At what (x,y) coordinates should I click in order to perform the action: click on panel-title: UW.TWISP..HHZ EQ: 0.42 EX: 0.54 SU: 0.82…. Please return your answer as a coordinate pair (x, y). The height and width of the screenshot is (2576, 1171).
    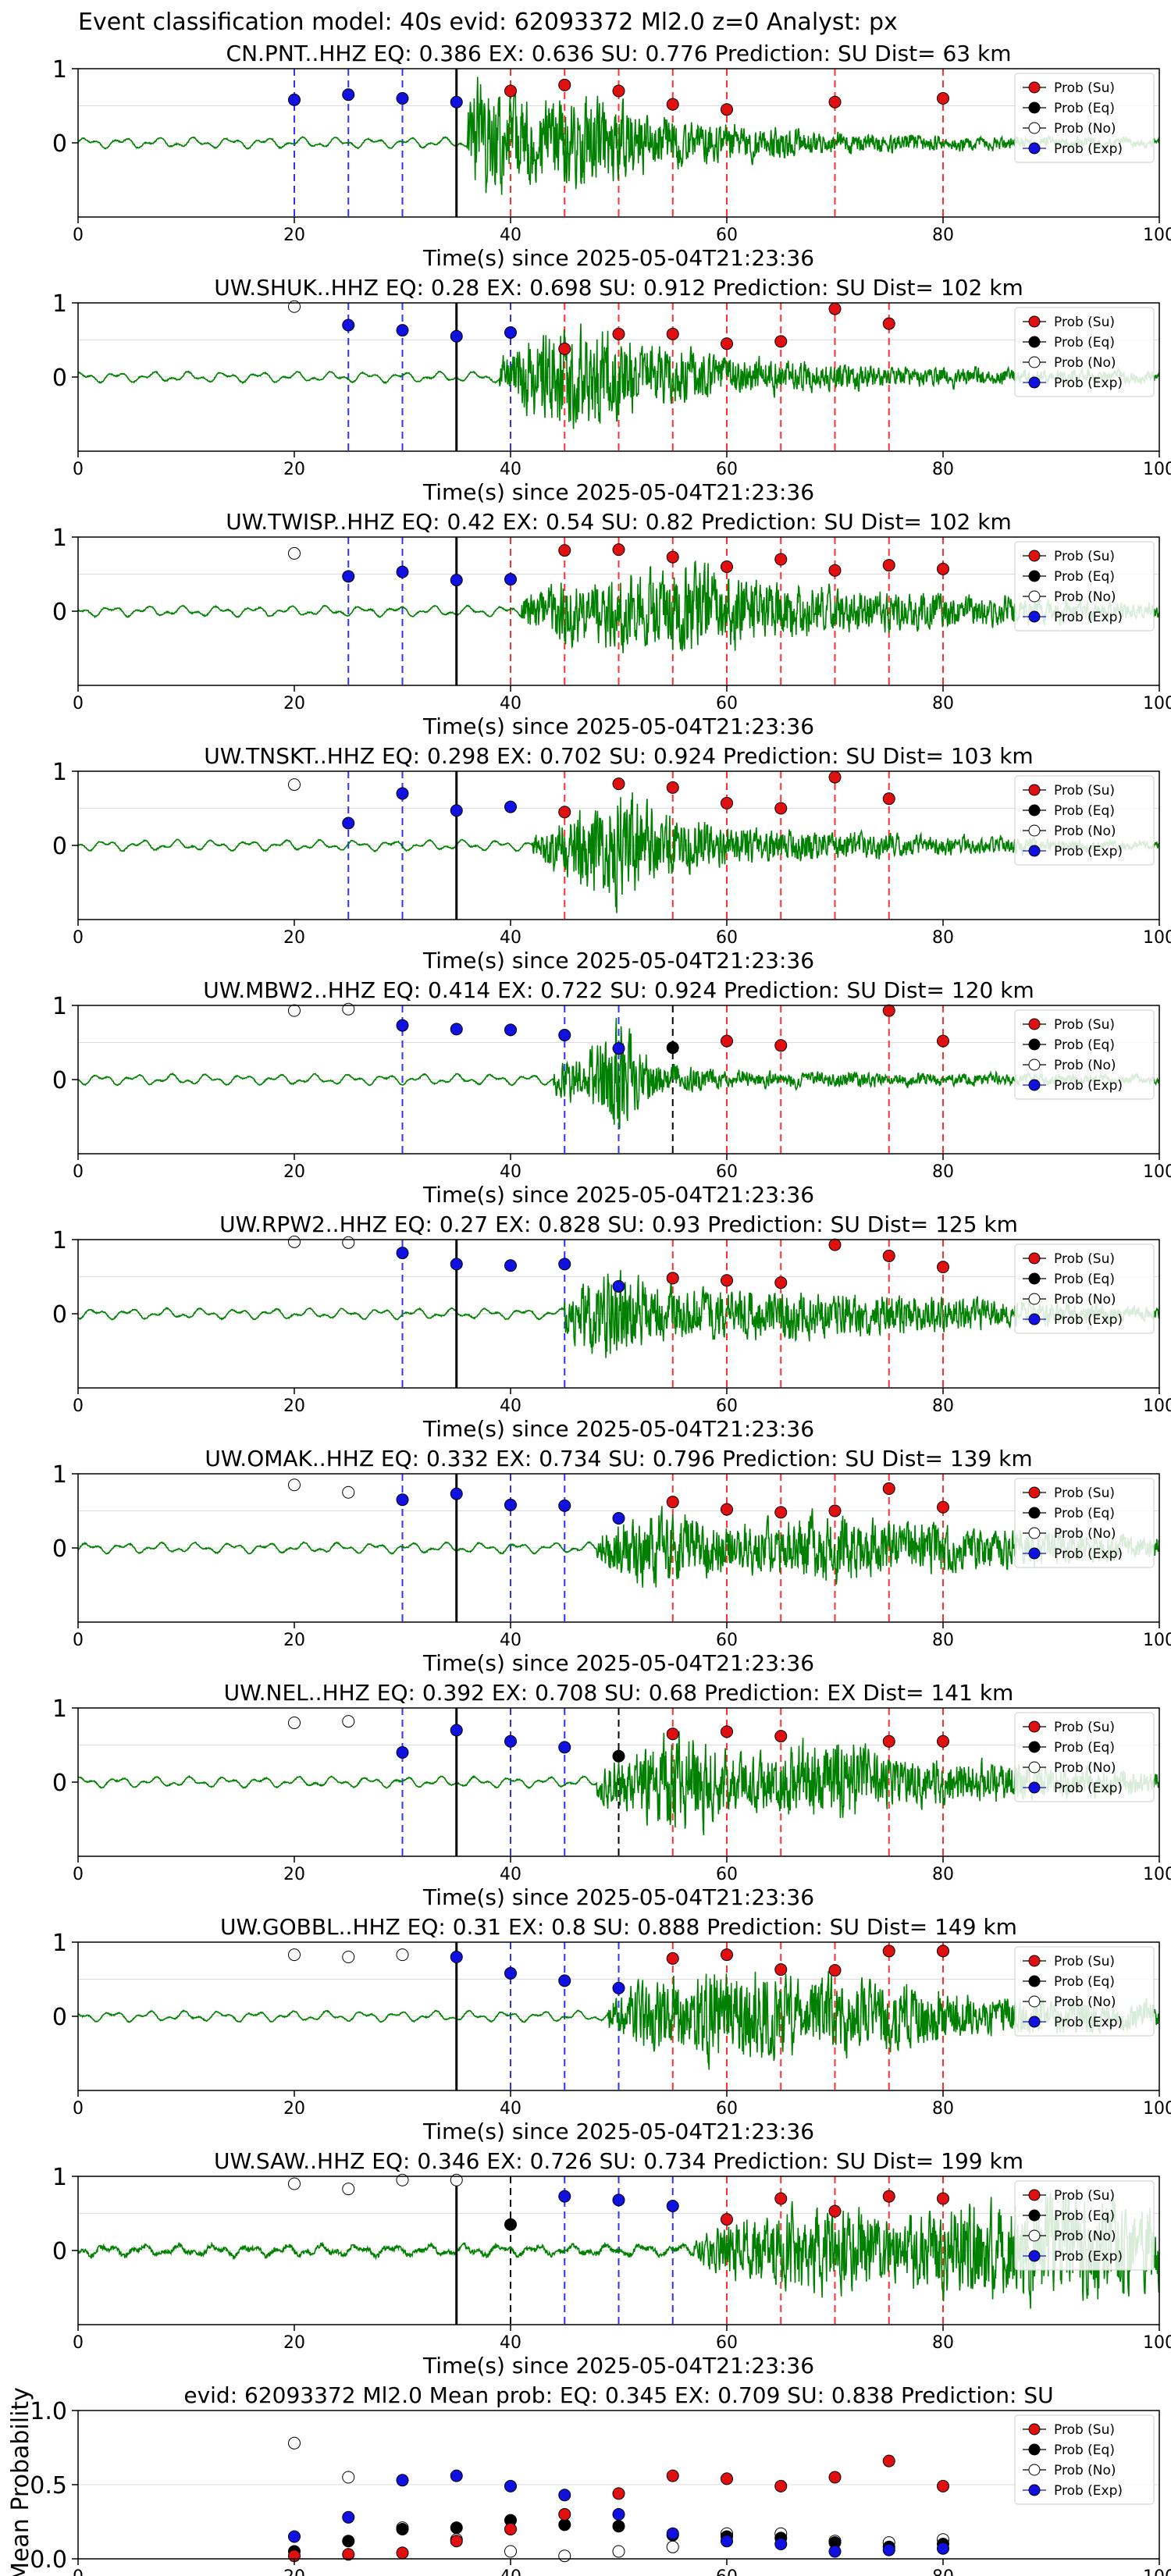
    Looking at the image, I should click on (619, 522).